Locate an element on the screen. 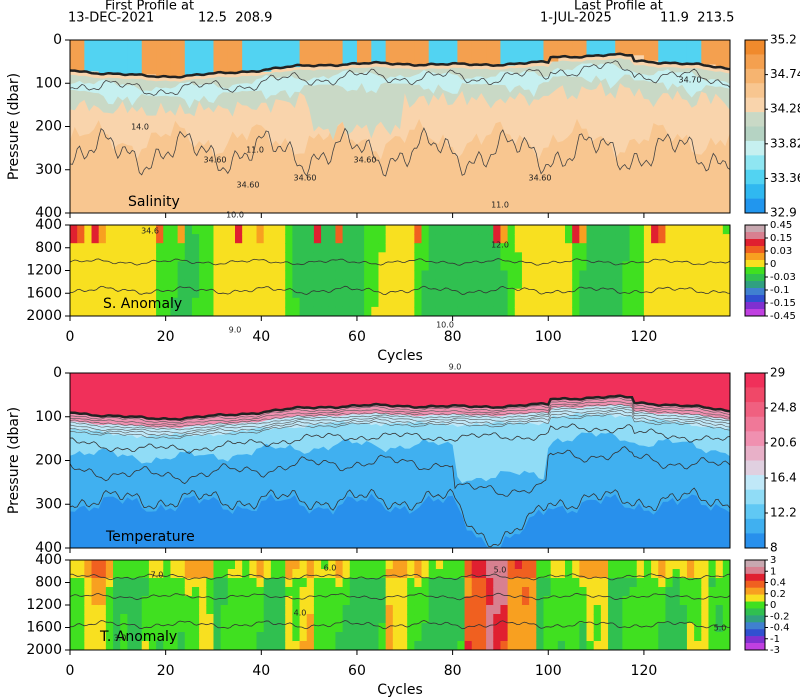 The height and width of the screenshot is (700, 800). last-profile-label: Last Profile at is located at coordinates (618, 7).